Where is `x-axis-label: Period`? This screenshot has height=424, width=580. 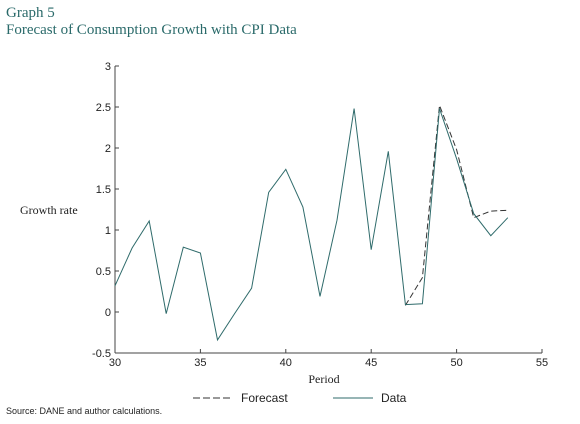
x-axis-label: Period is located at coordinates (323, 379).